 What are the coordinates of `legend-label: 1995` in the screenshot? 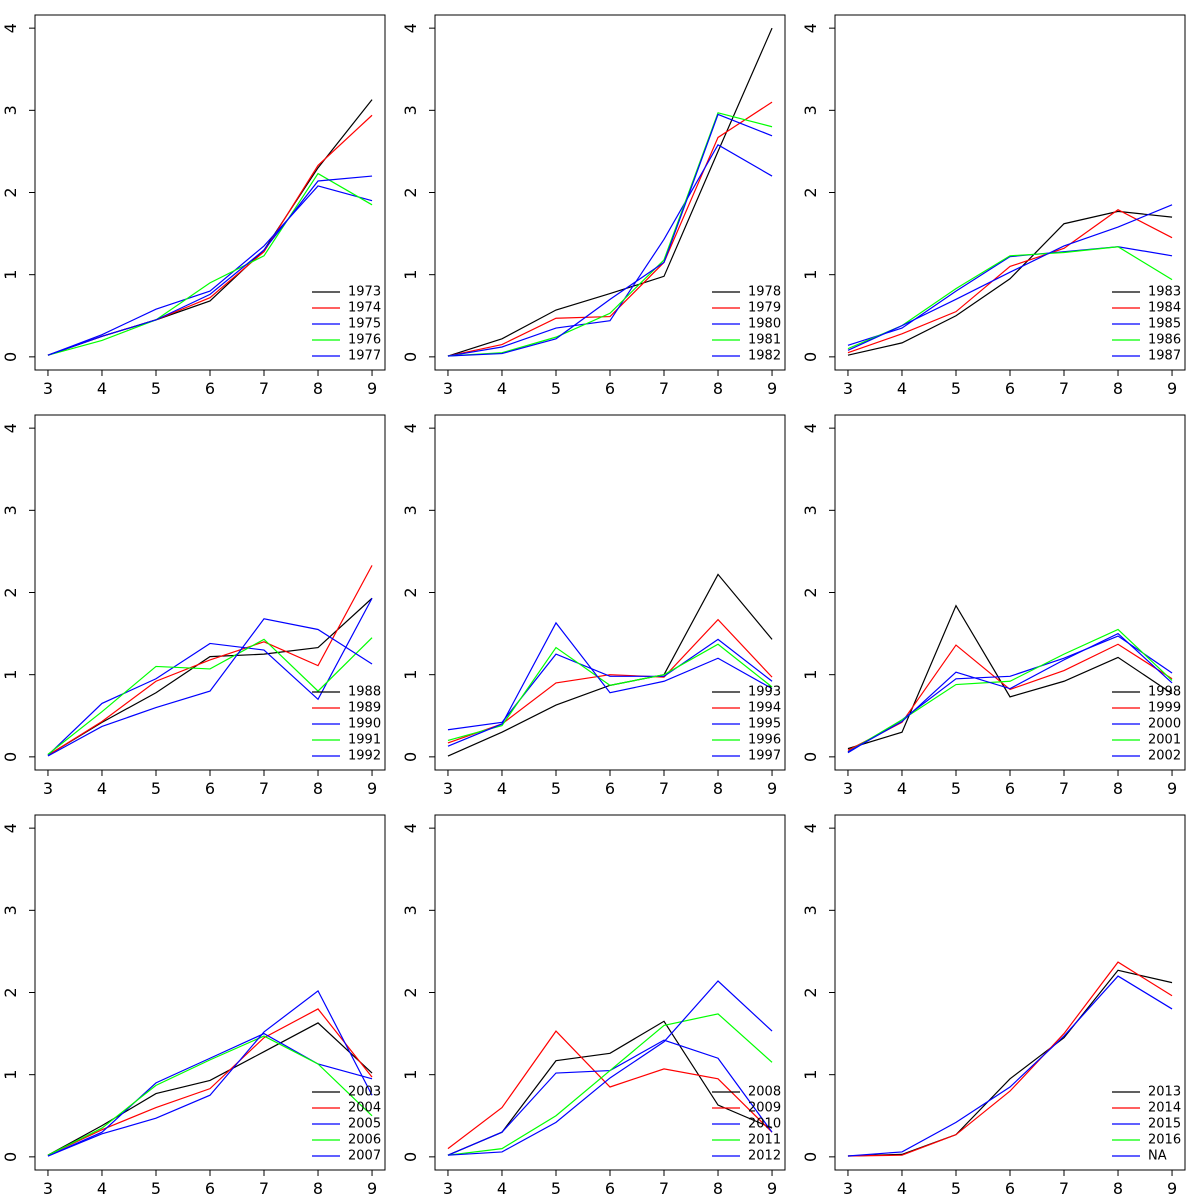 It's located at (764, 724).